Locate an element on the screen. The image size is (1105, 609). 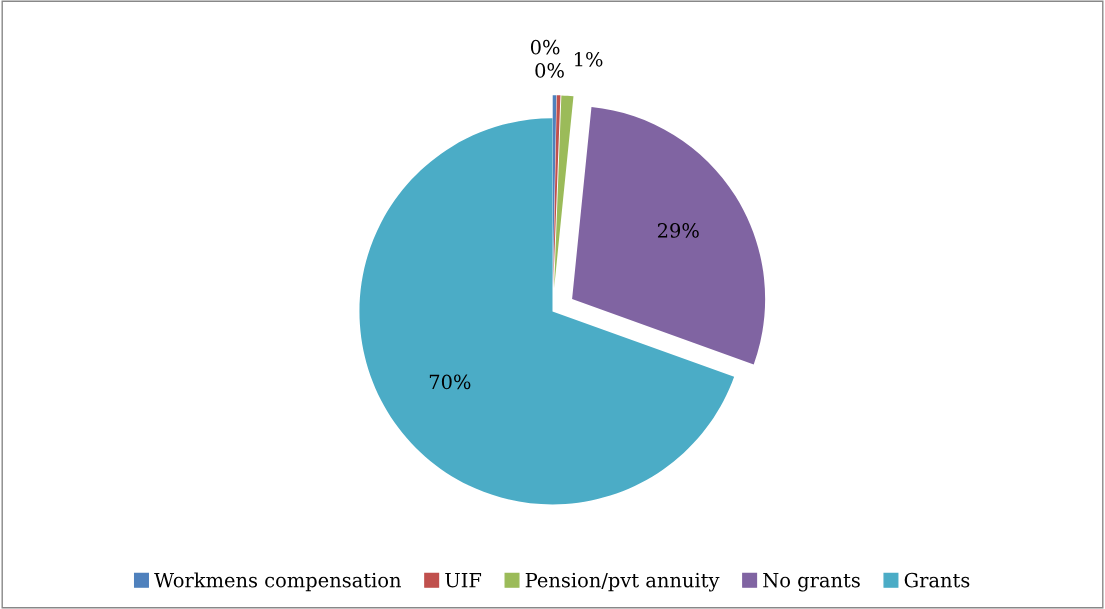
legend-label: Workmens compensation is located at coordinates (277, 582).